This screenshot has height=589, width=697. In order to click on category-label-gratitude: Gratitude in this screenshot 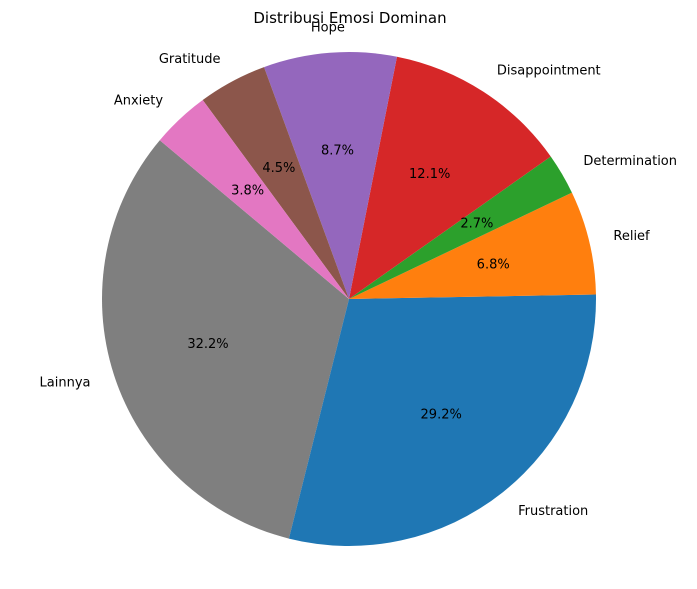, I will do `click(190, 59)`.